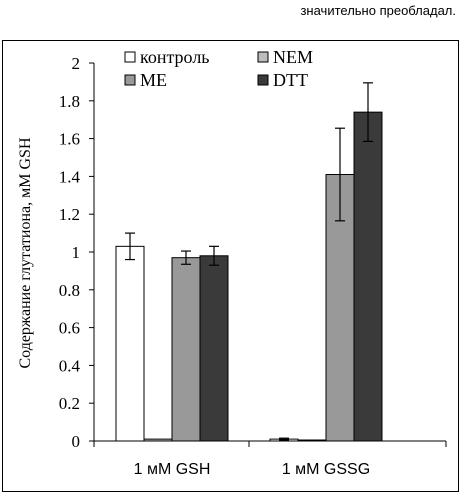 This screenshot has height=499, width=462. I want to click on y-tick-label: 0.8, so click(69, 290).